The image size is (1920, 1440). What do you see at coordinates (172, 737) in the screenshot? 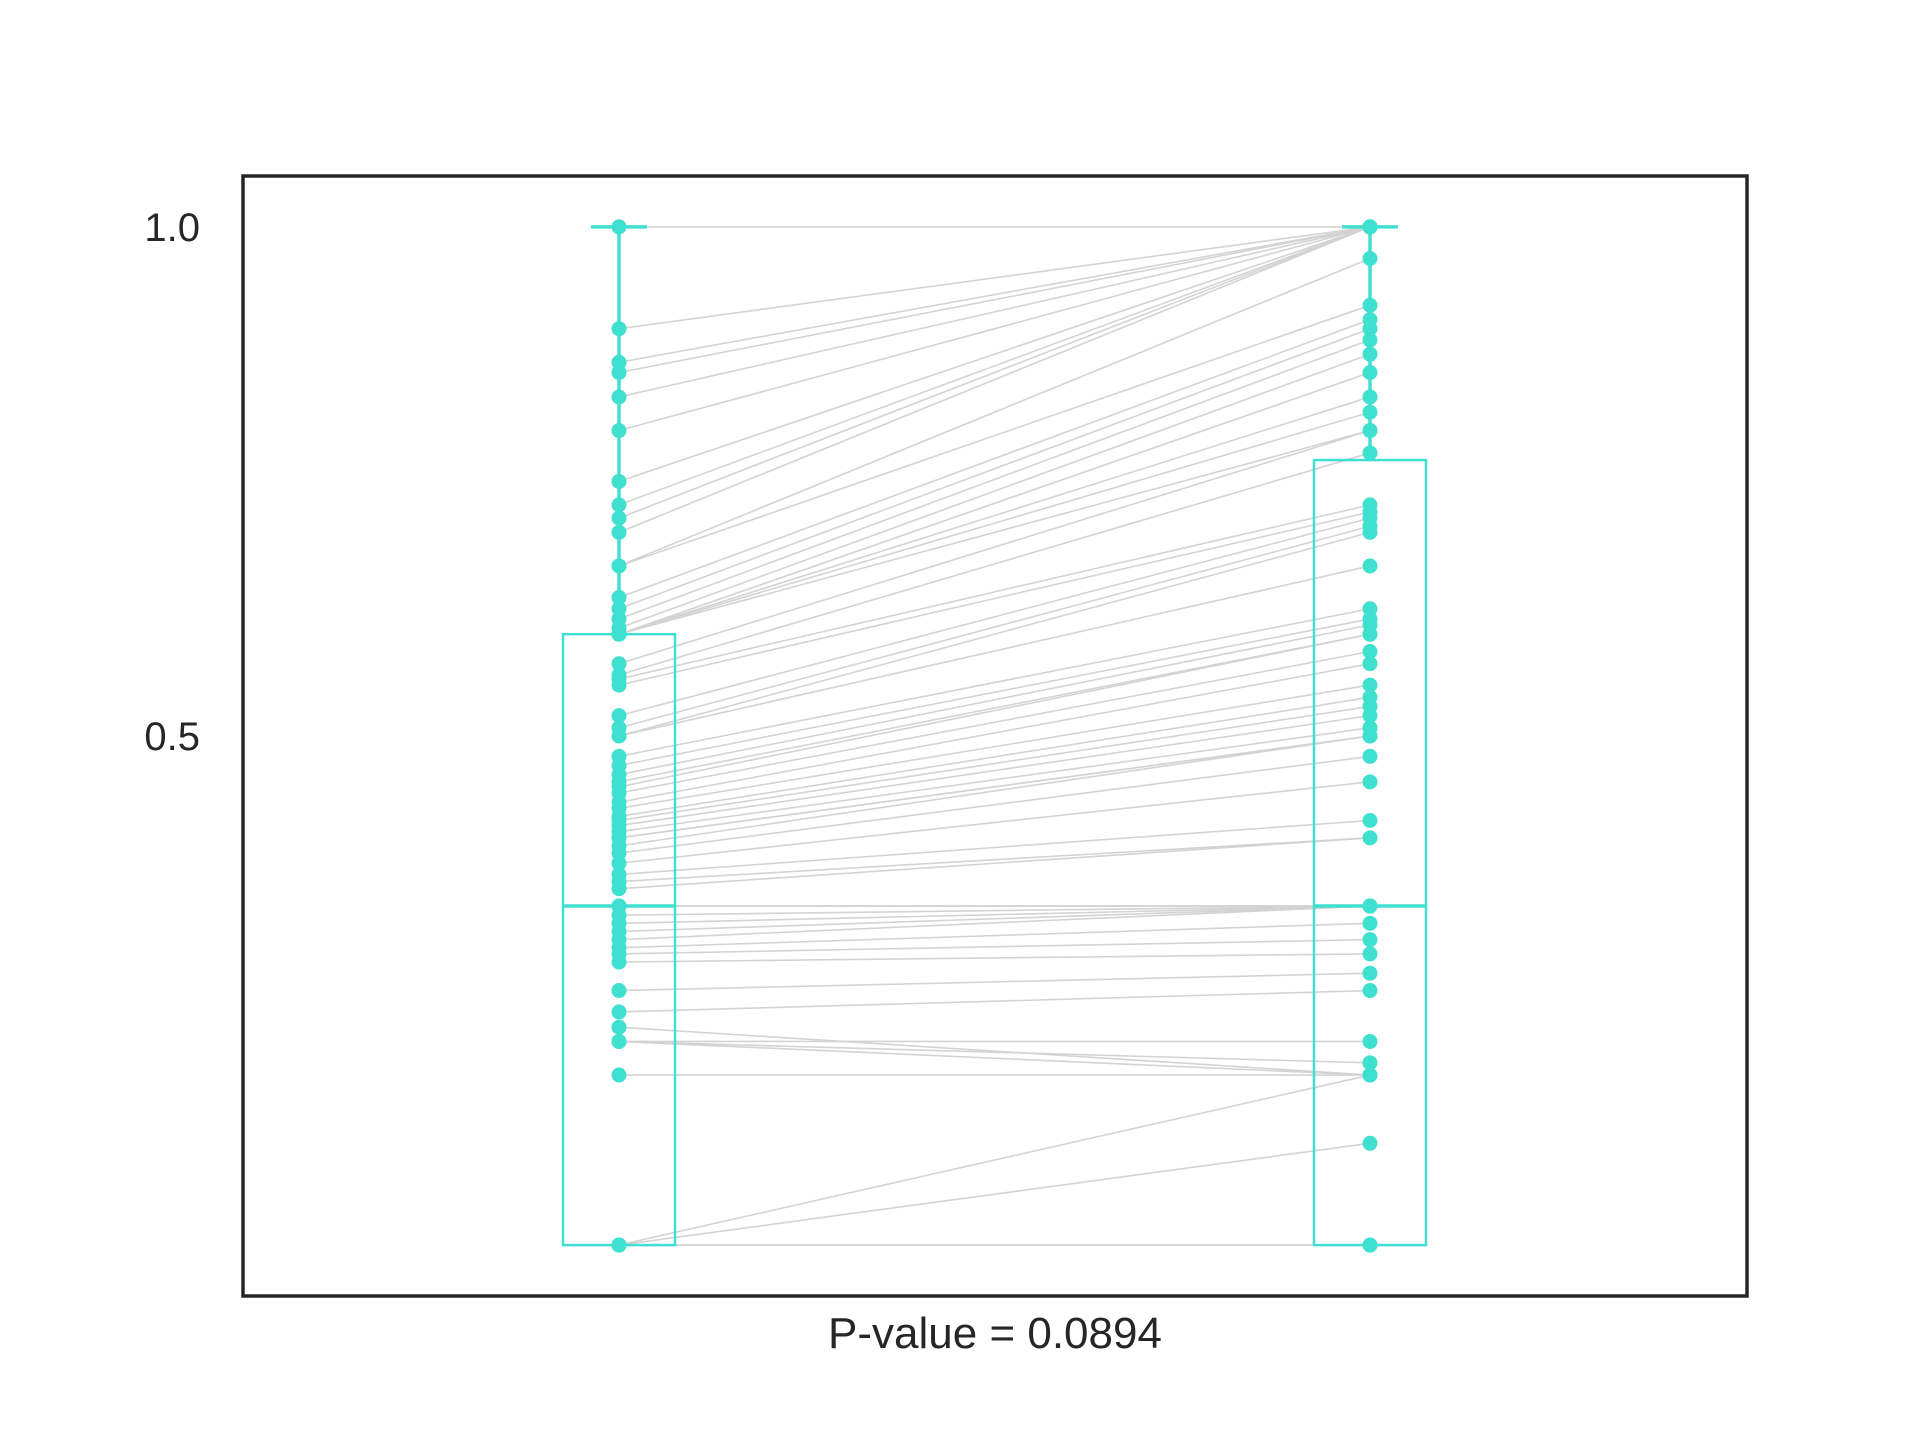
I see `y-tick-label: 0.5` at bounding box center [172, 737].